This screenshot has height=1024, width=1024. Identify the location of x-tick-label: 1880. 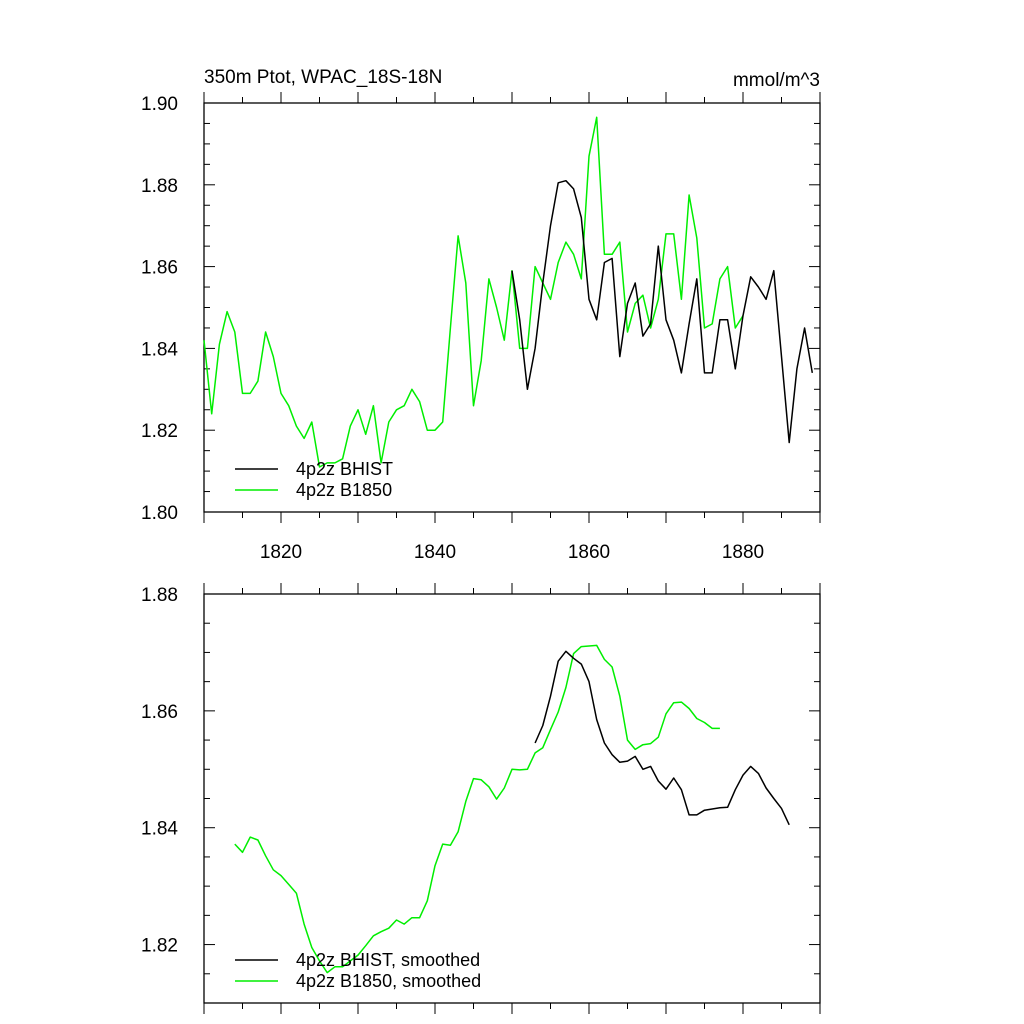
(743, 552).